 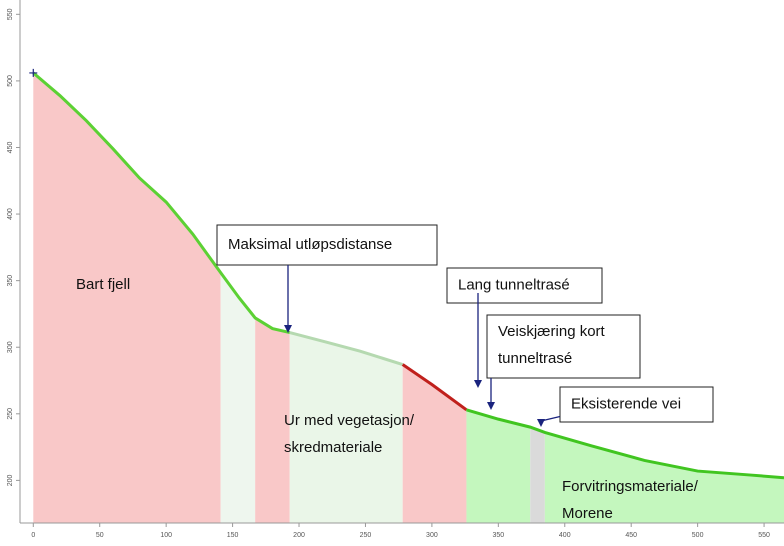 What do you see at coordinates (10, 281) in the screenshot?
I see `y-tick-label: 350` at bounding box center [10, 281].